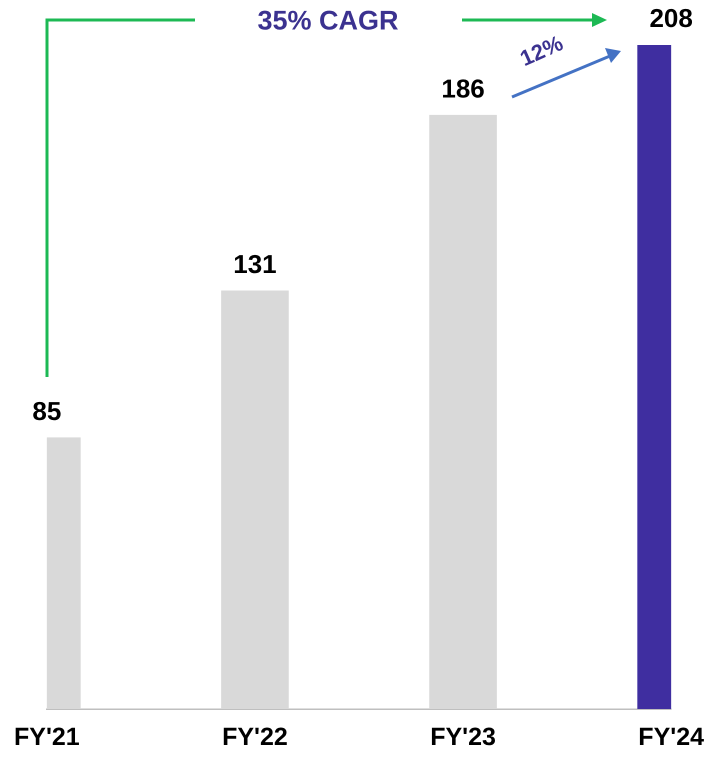 The image size is (718, 767). I want to click on data-label: 131, so click(255, 263).